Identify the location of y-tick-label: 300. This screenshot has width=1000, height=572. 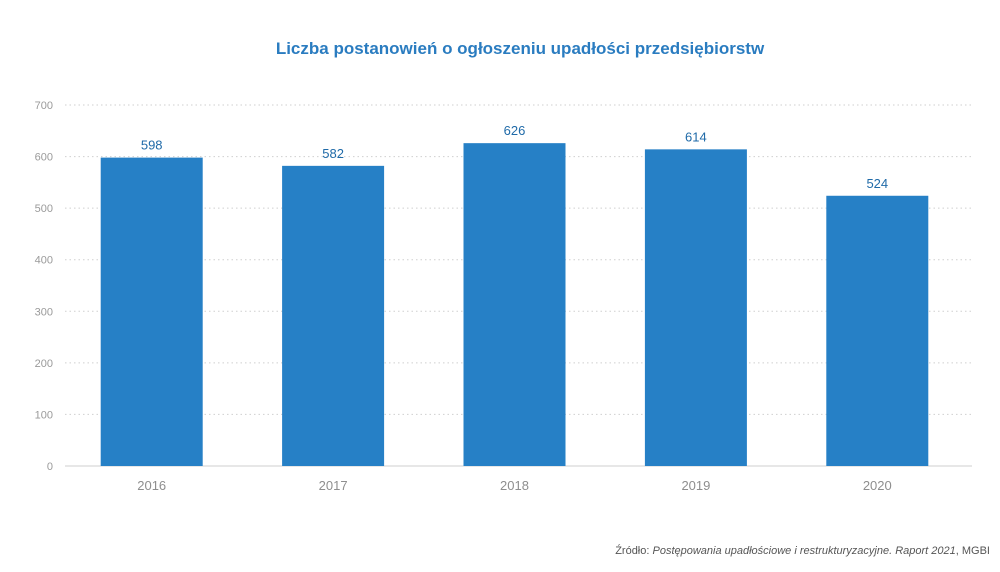
(44, 312).